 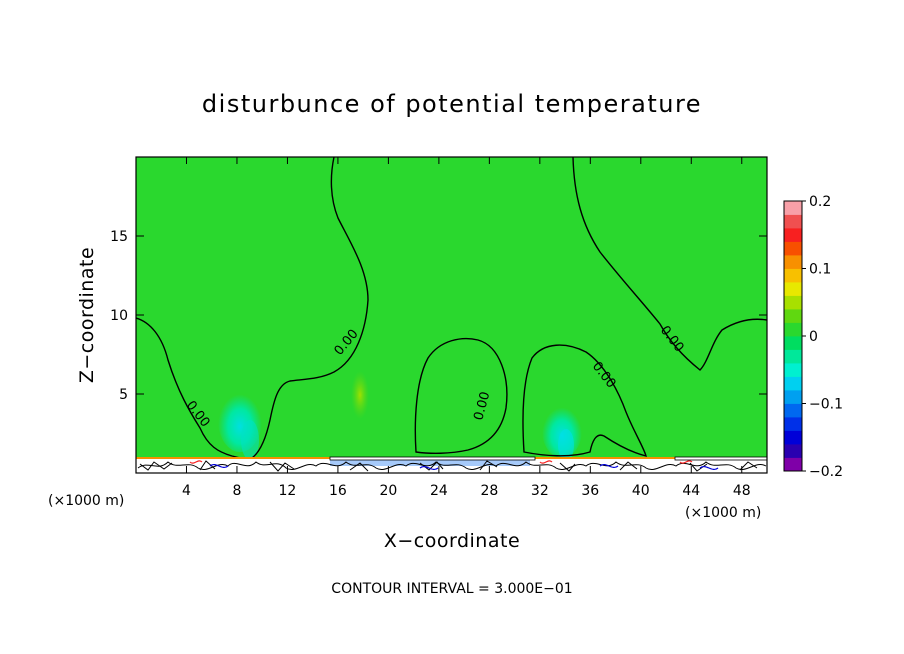 I want to click on x-tick-label: 32, so click(x=540, y=491).